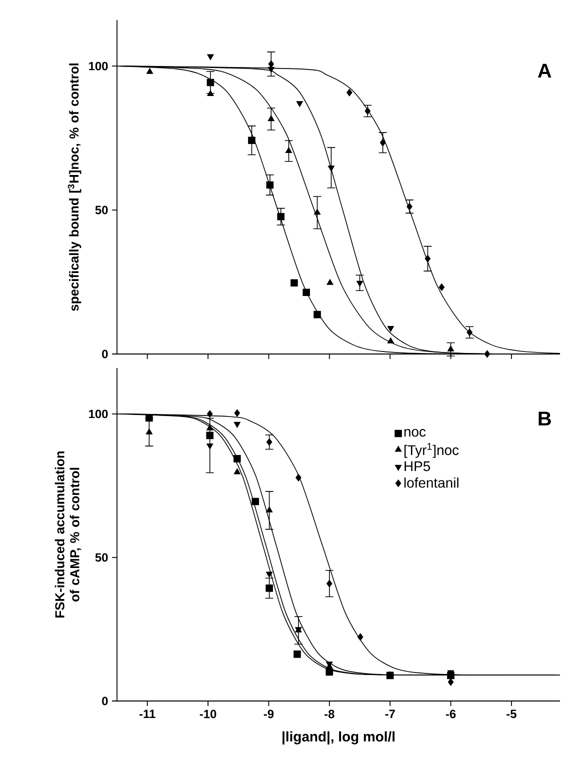 This screenshot has width=565, height=781. Describe the element at coordinates (417, 466) in the screenshot. I see `legend-label: HP5` at that location.